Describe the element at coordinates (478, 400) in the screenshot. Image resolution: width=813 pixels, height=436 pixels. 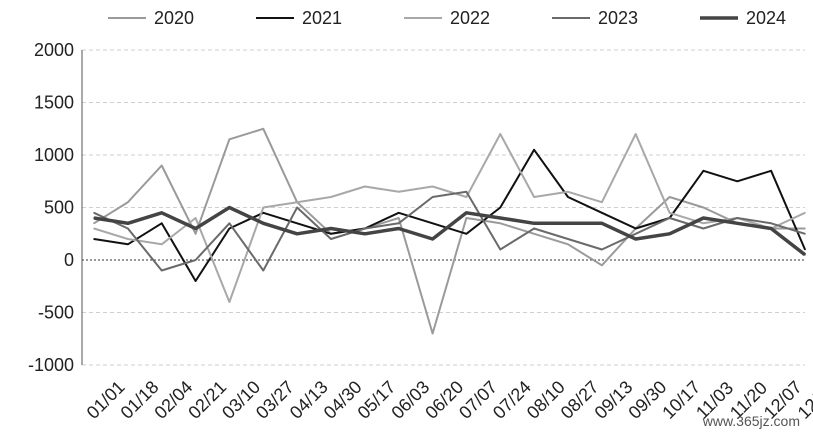
I see `x-tick-label: 07/07` at that location.